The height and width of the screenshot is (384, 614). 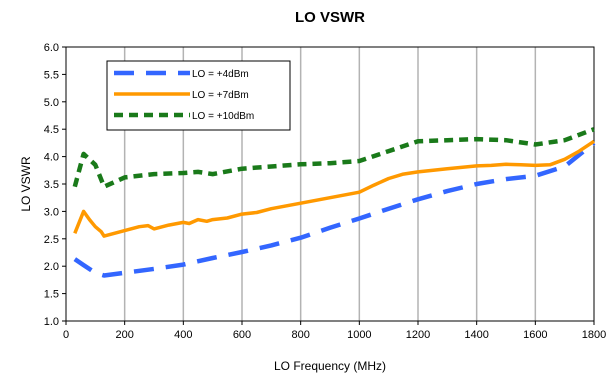 What do you see at coordinates (51, 103) in the screenshot?
I see `y-tick-label: 5.0` at bounding box center [51, 103].